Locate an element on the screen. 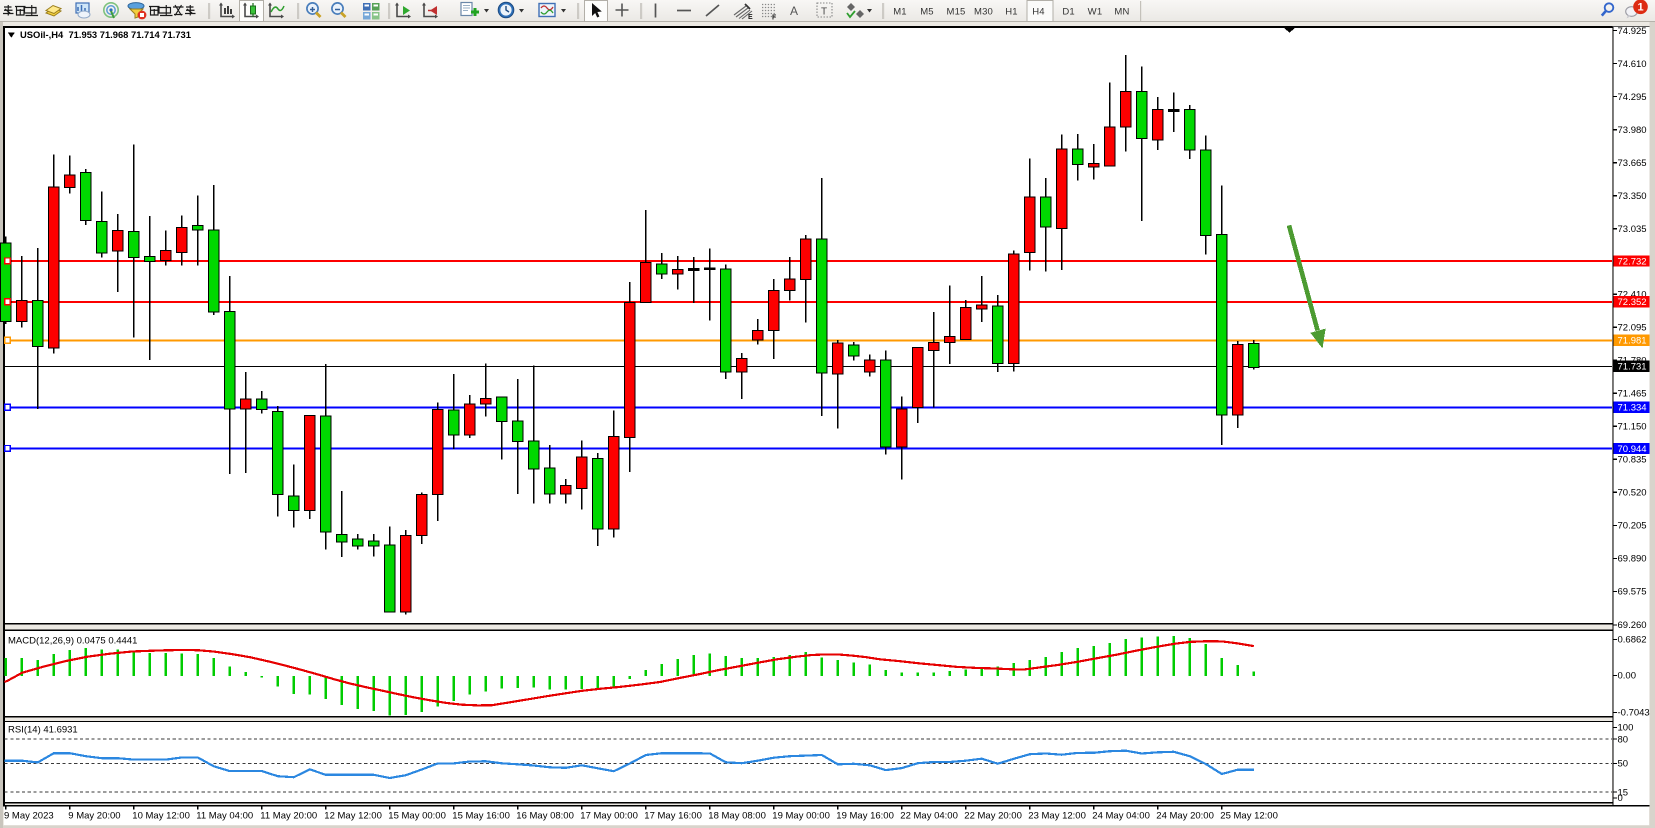 The width and height of the screenshot is (1655, 828). svg-text: D1 is located at coordinates (1068, 12).